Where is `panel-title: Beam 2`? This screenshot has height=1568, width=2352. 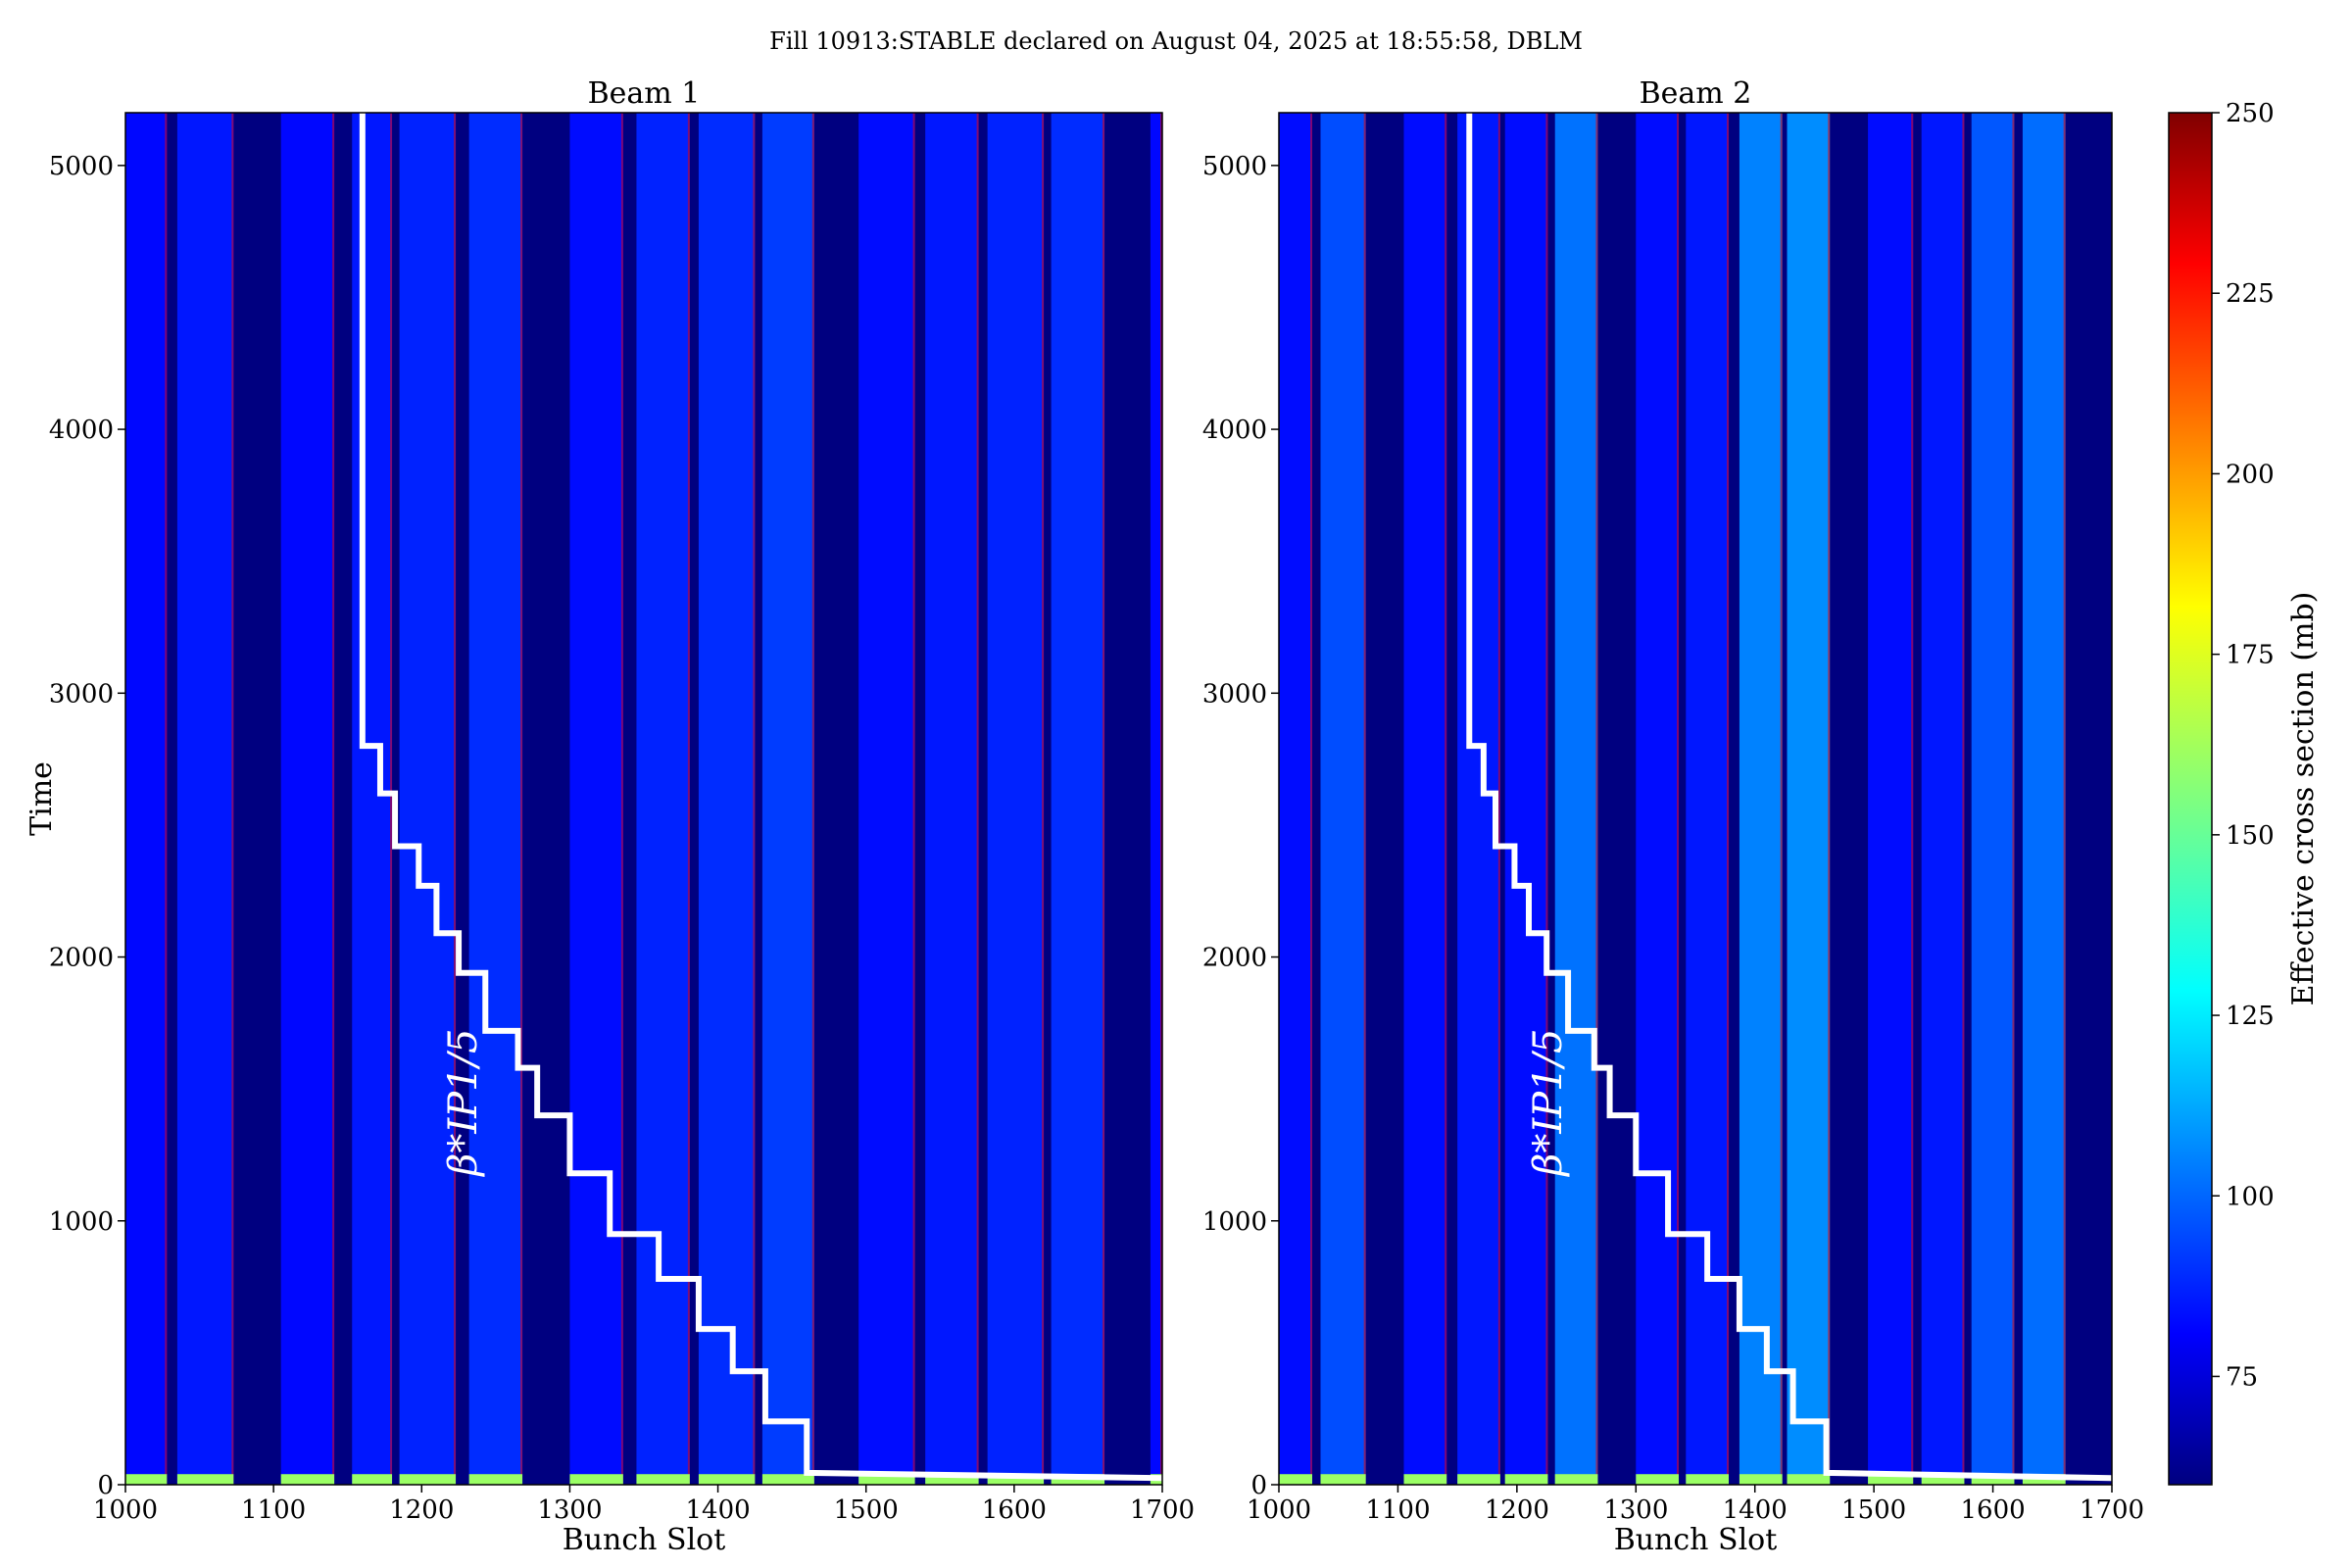
panel-title: Beam 2 is located at coordinates (1696, 93).